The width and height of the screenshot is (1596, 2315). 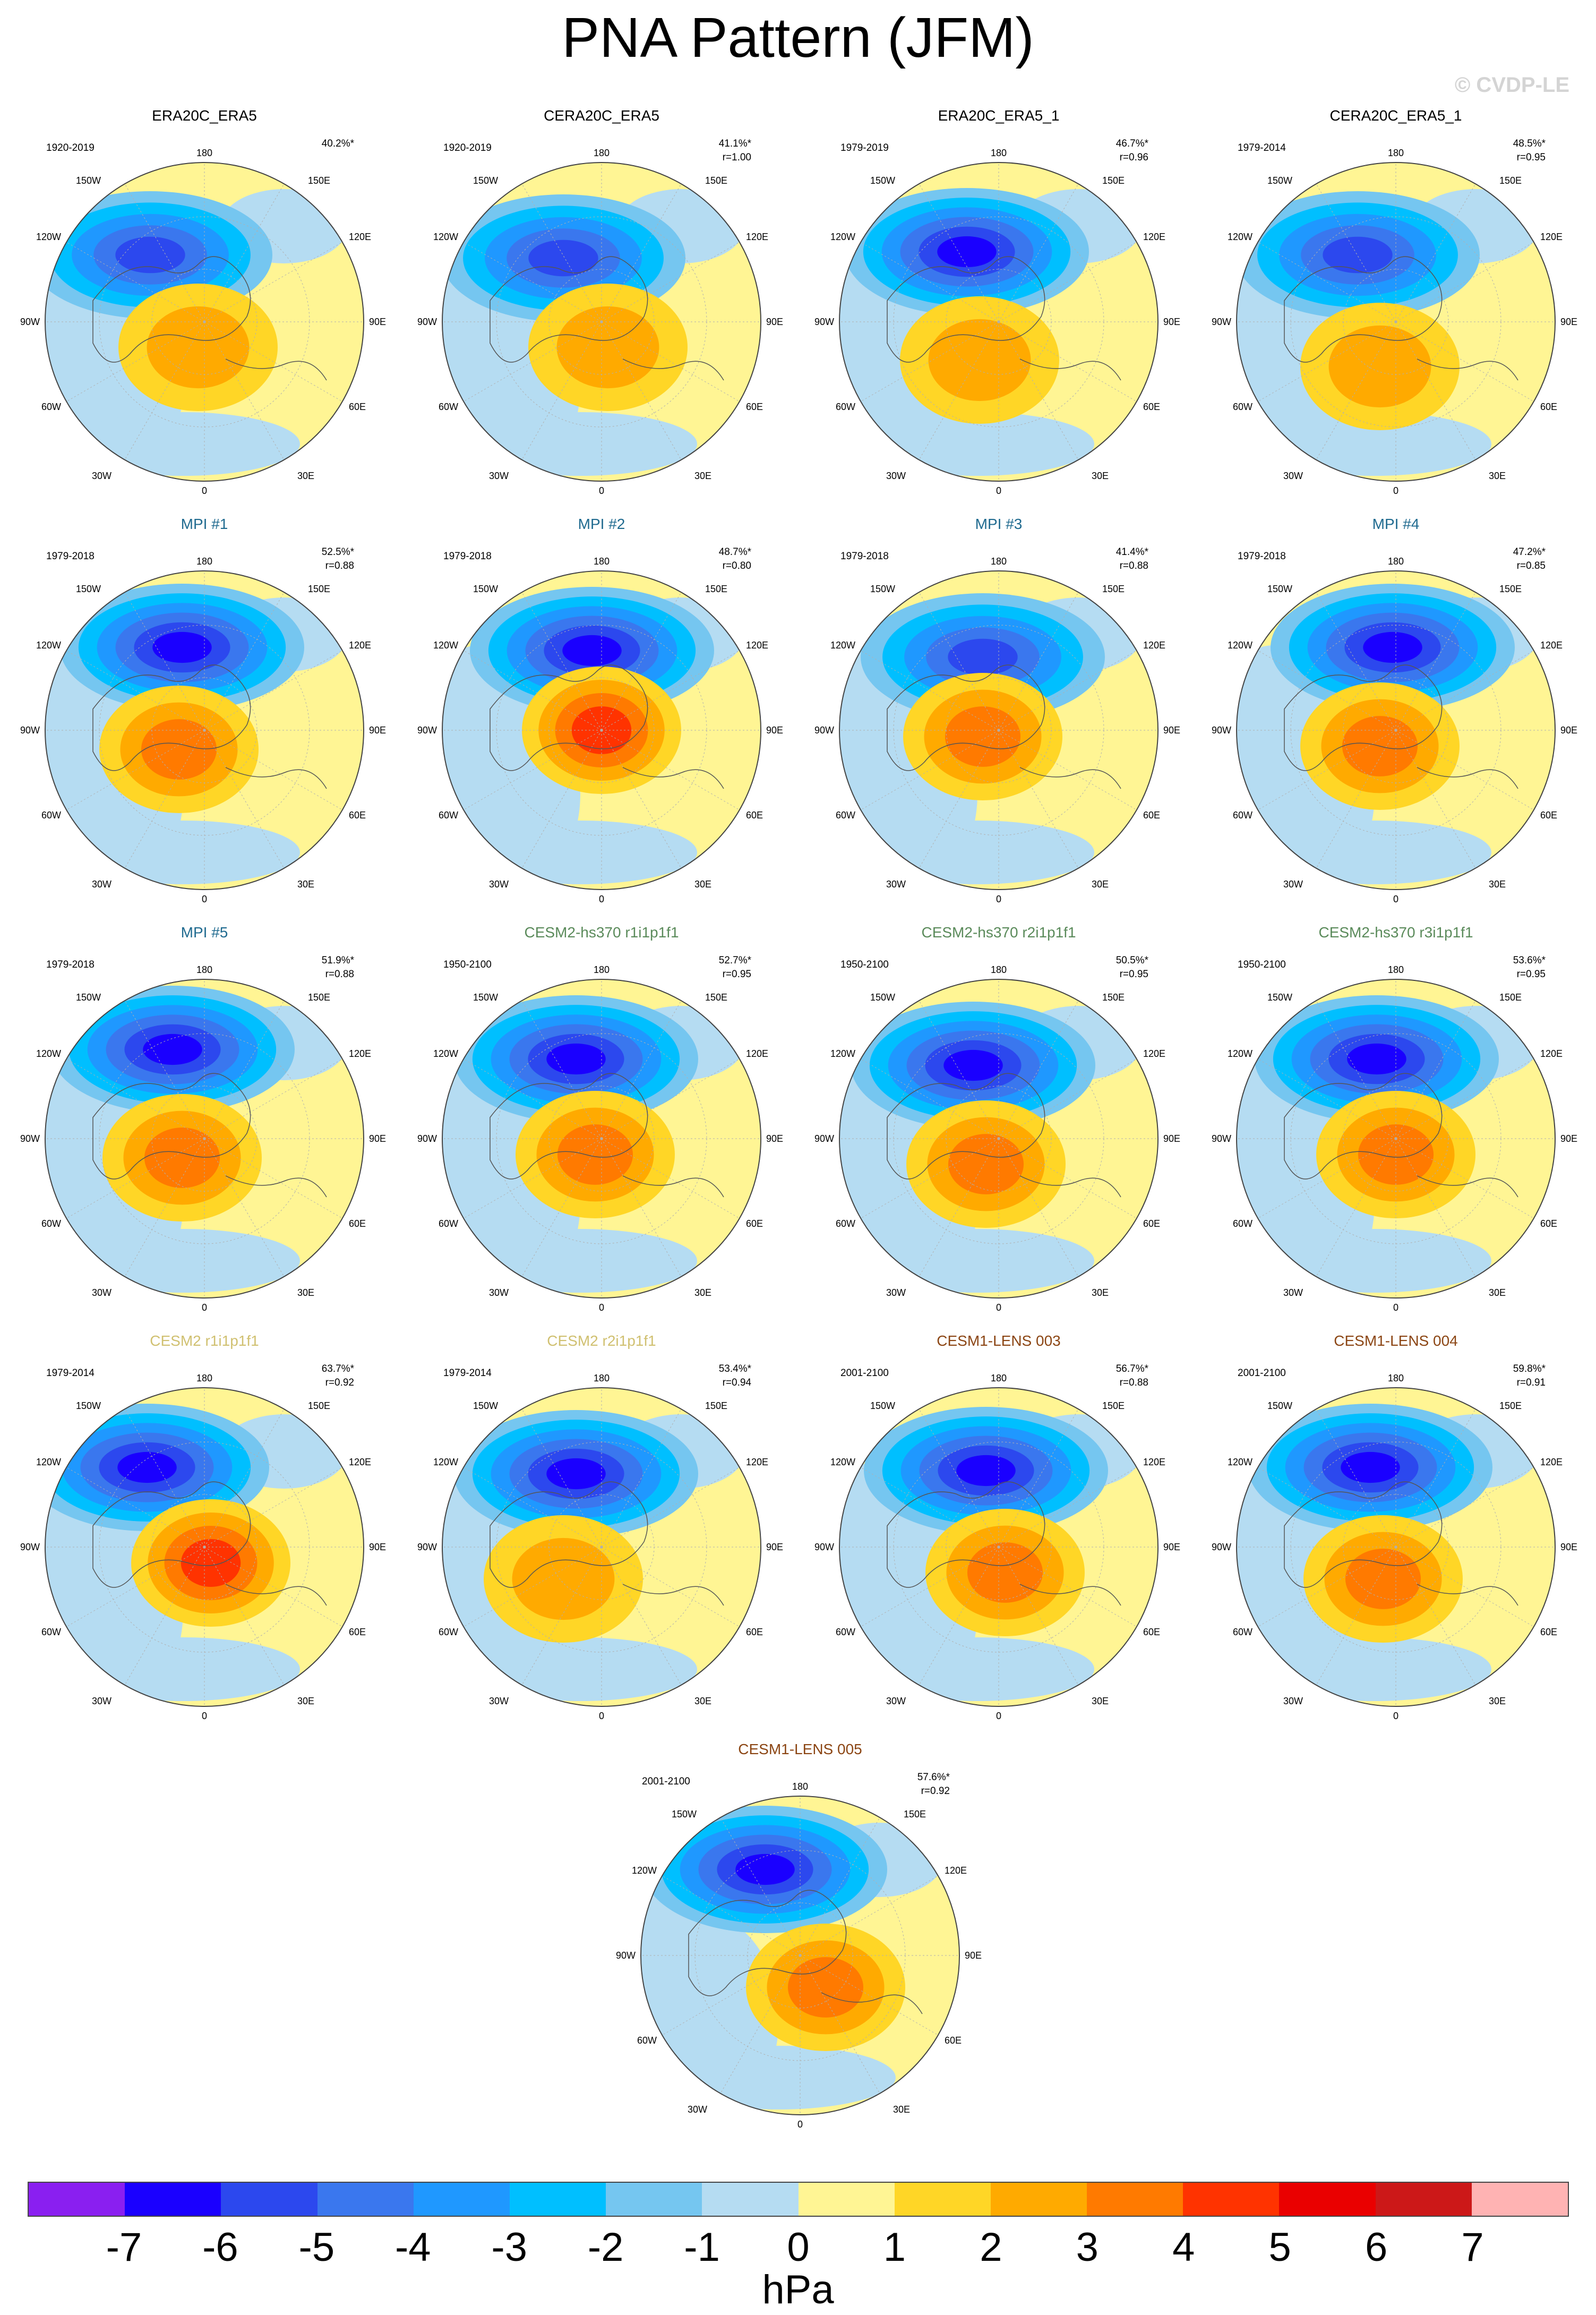 I want to click on colorbar-tick-label: -5, so click(x=316, y=2247).